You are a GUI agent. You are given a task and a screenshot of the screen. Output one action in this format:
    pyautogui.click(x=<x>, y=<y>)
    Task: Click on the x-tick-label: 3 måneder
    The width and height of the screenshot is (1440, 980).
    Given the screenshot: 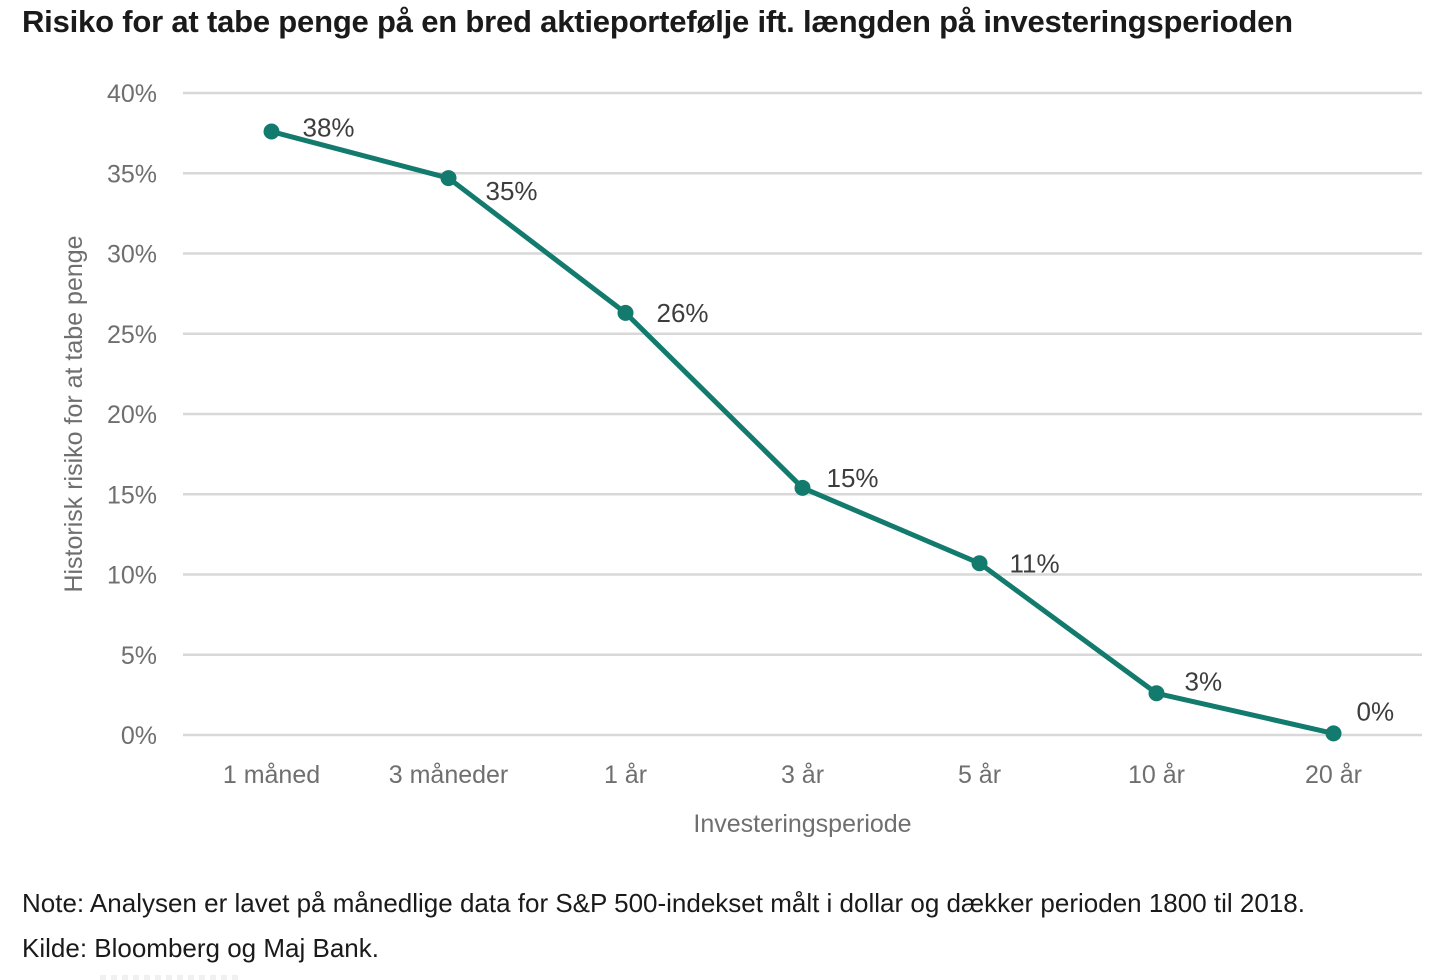 What is the action you would take?
    pyautogui.click(x=449, y=775)
    